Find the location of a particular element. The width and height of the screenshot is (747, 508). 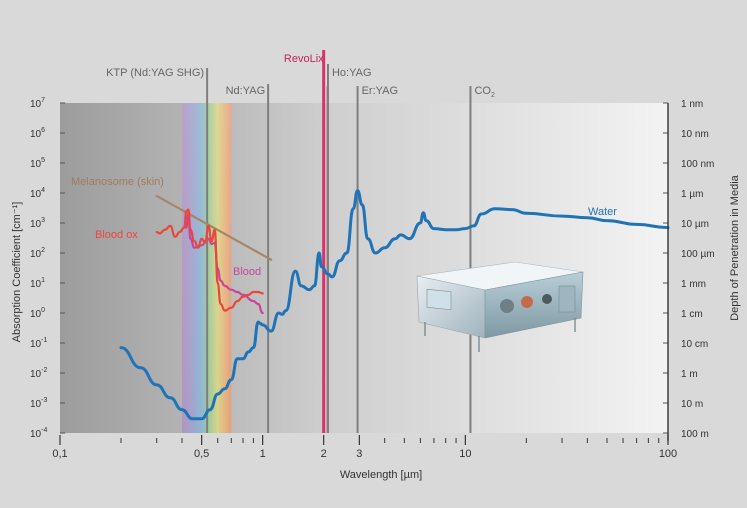

x-tick-label-6: 100 is located at coordinates (668, 454).